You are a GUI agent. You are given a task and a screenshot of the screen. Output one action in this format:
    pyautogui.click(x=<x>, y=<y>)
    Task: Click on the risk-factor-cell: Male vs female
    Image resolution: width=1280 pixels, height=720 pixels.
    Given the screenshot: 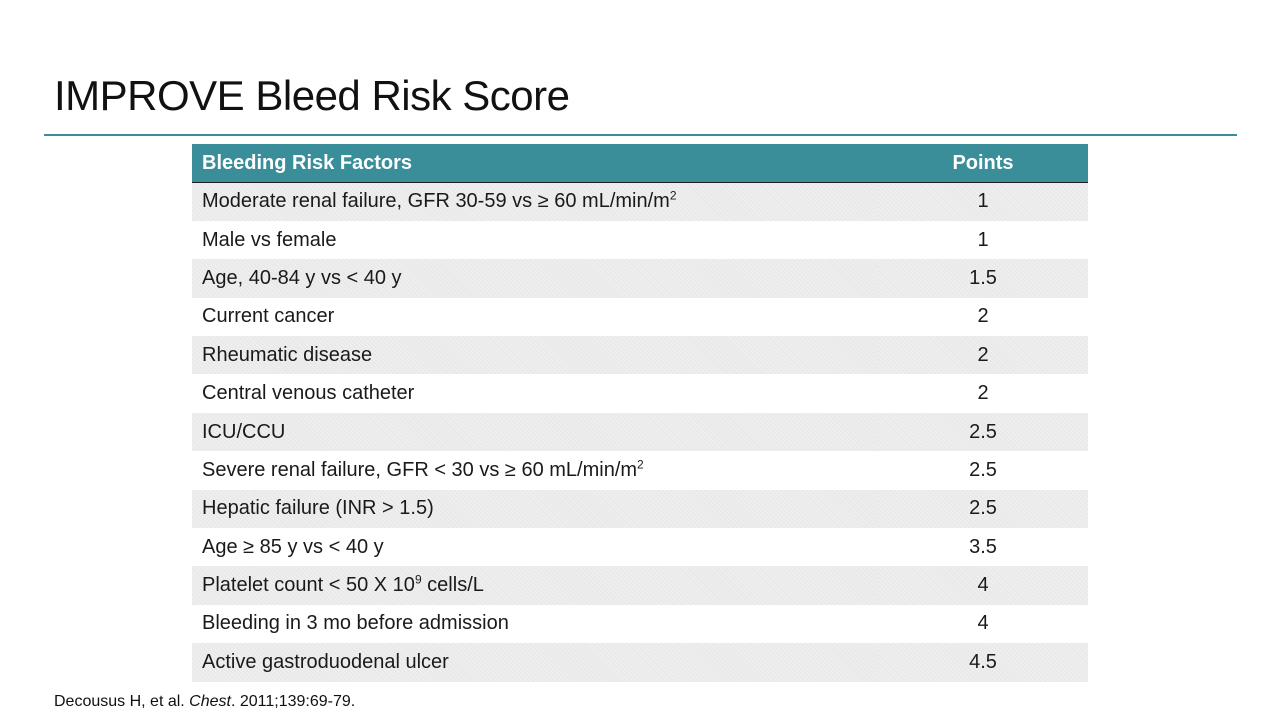 What is the action you would take?
    pyautogui.click(x=535, y=240)
    